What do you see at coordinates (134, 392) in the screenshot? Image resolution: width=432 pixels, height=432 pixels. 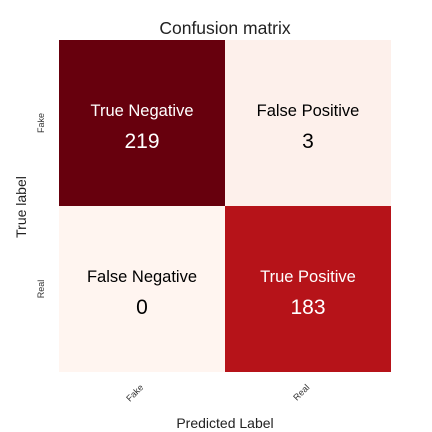 I see `x-tick-label-fake: Fake` at bounding box center [134, 392].